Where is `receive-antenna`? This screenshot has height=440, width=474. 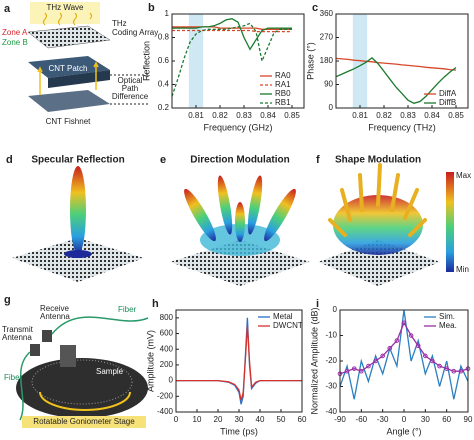
receive-antenna is located at coordinates (47, 336).